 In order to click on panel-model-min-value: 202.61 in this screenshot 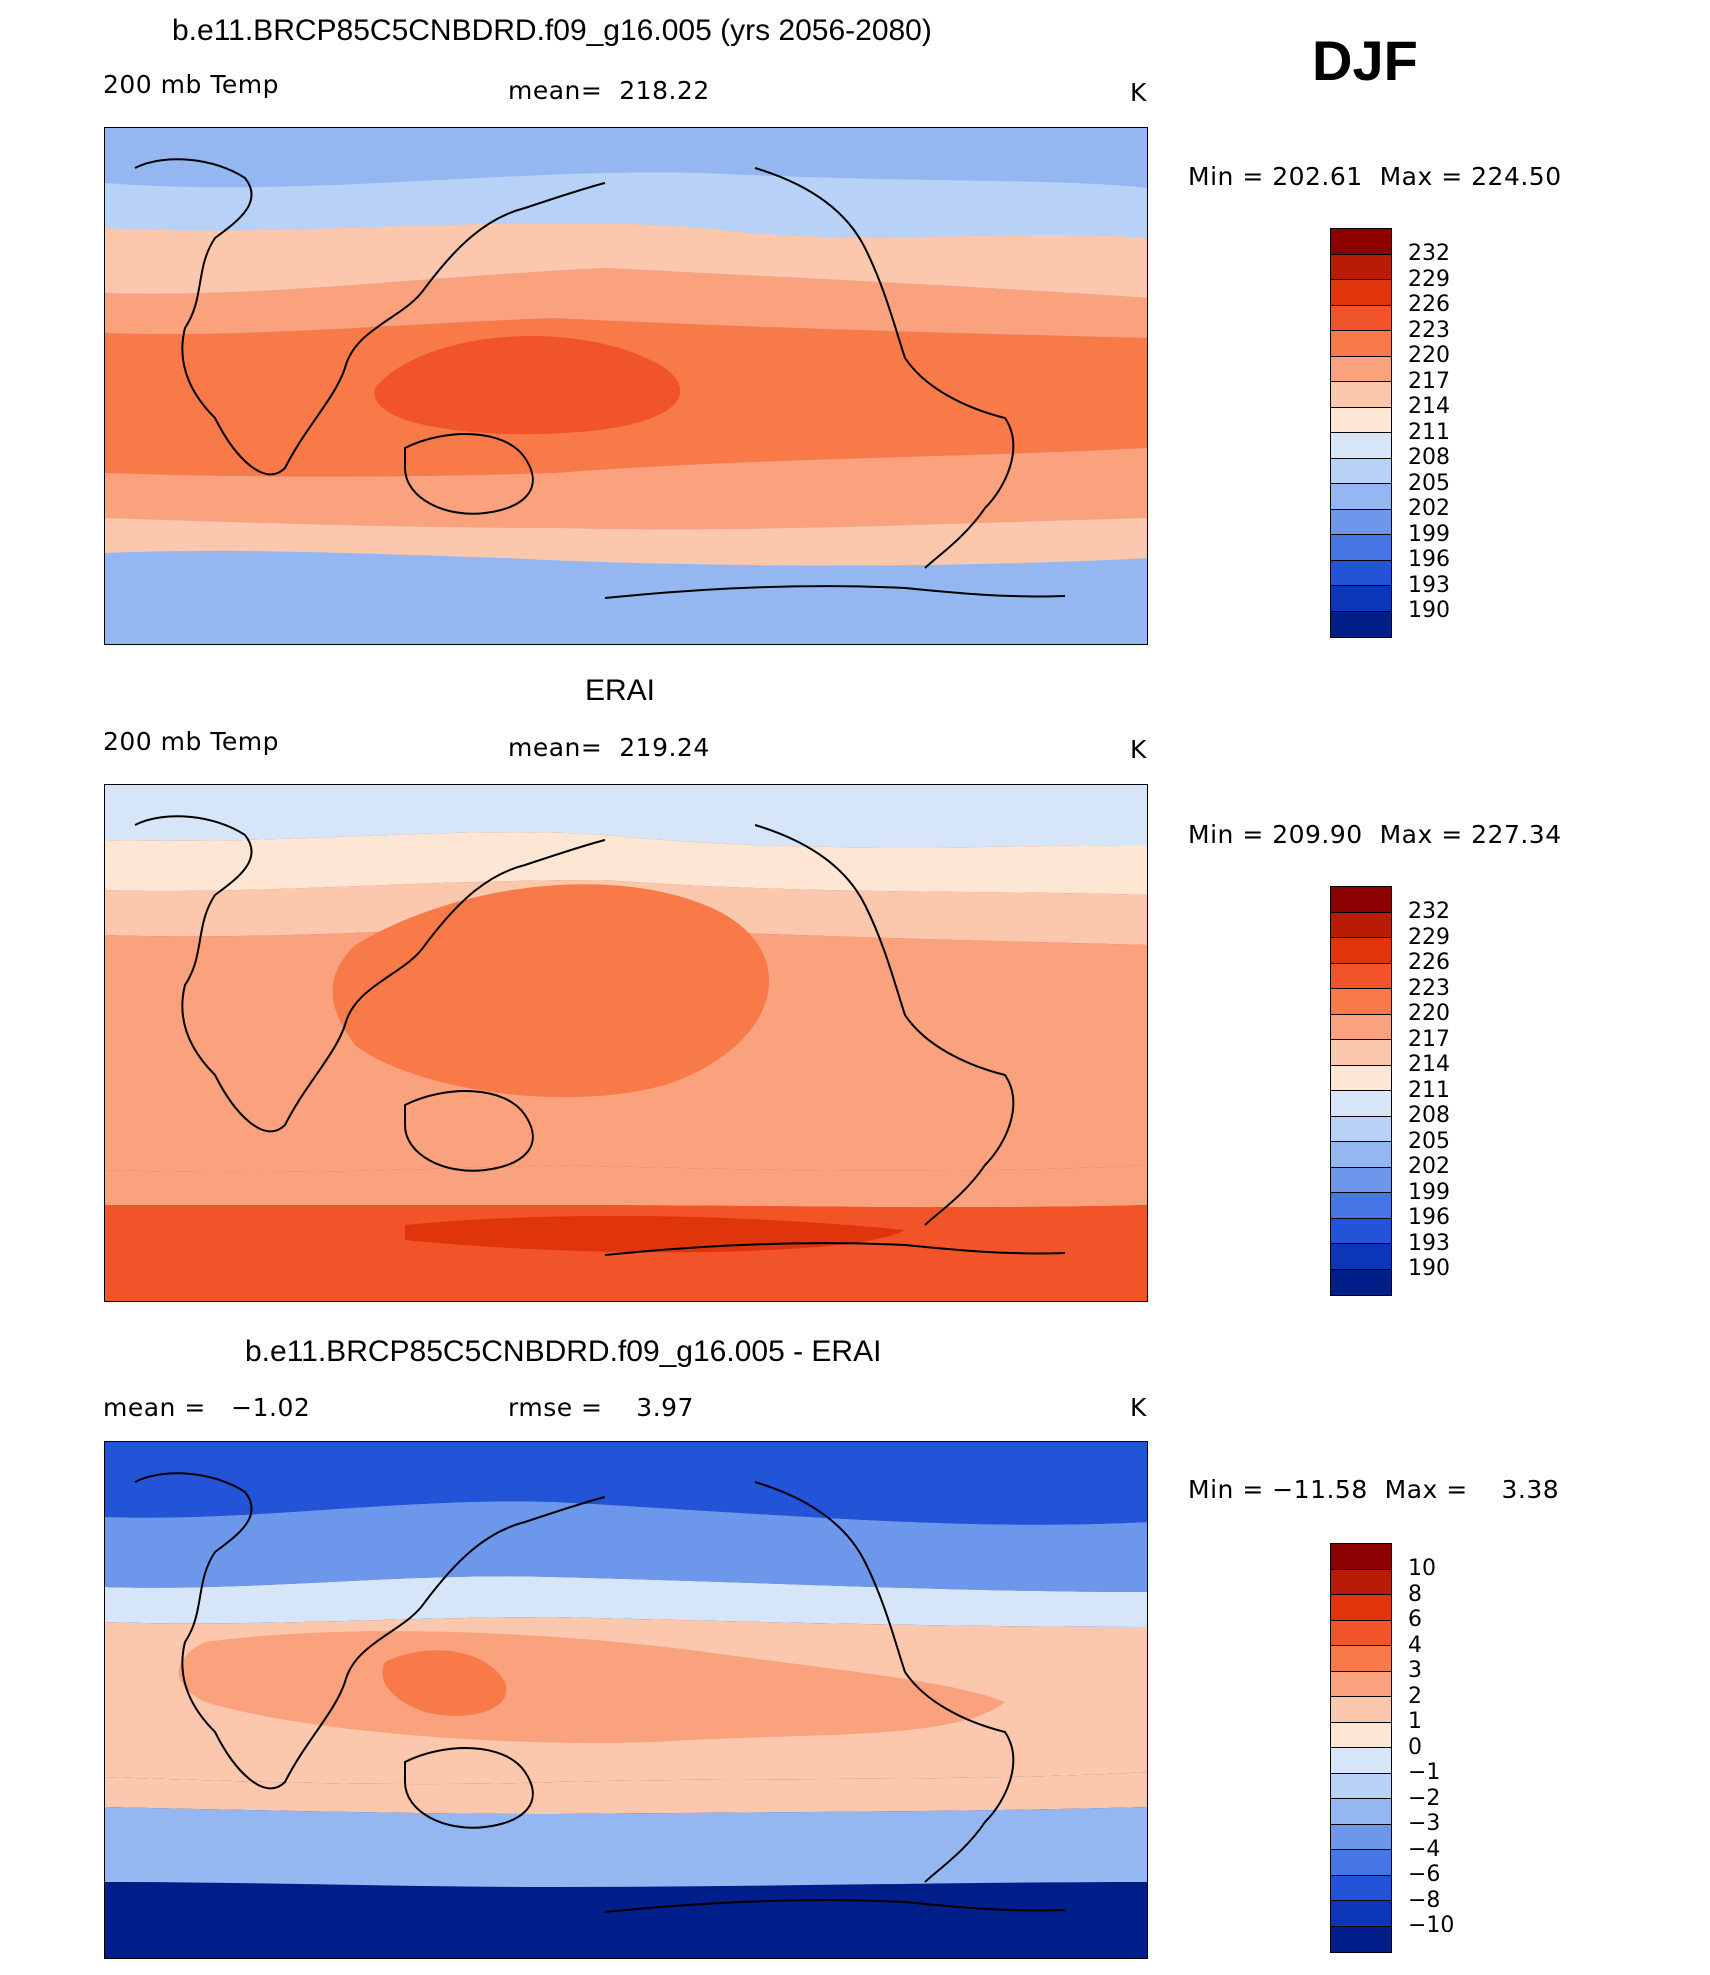, I will do `click(1317, 176)`.